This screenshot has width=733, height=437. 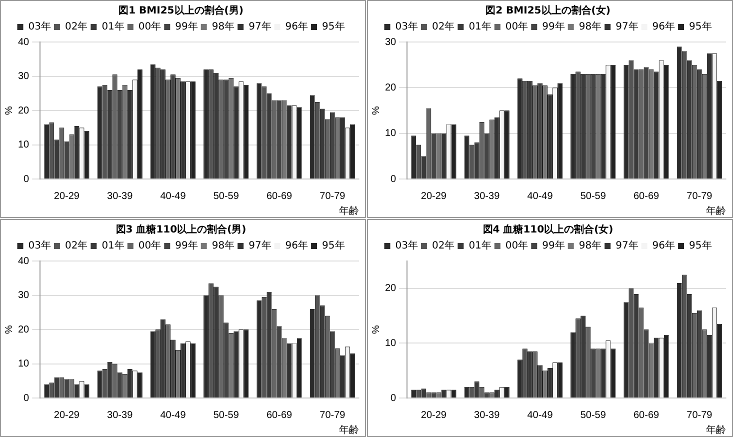 What do you see at coordinates (548, 230) in the screenshot?
I see `chart-title: 図4 血糖110以上の割合(女)` at bounding box center [548, 230].